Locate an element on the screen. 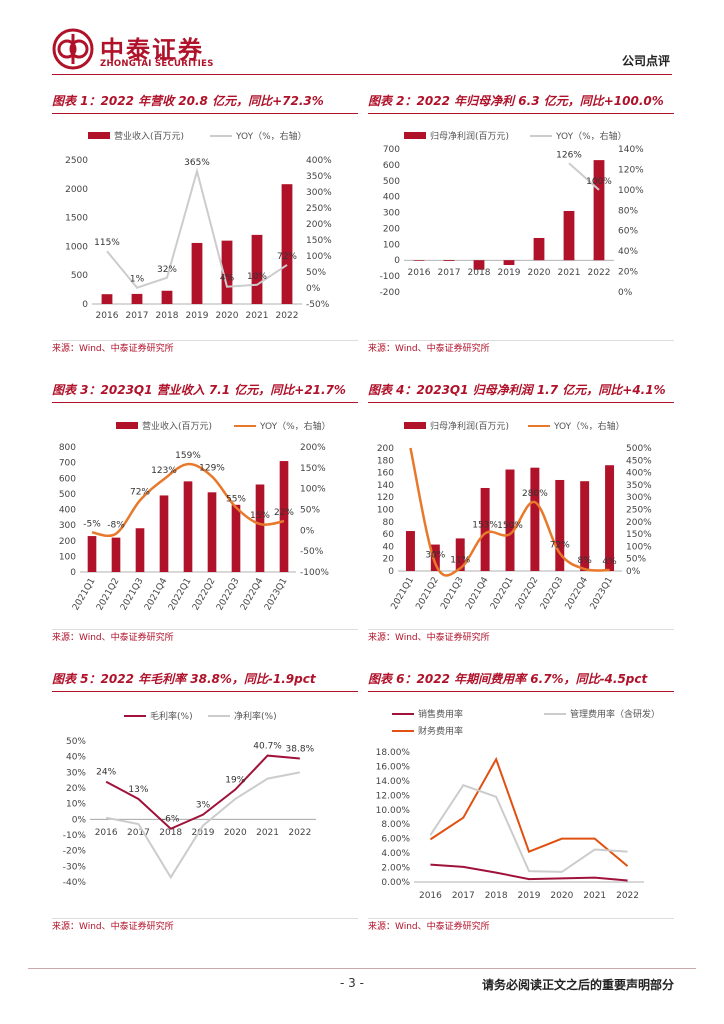 The height and width of the screenshot is (1024, 724). data-label: 365% is located at coordinates (197, 163).